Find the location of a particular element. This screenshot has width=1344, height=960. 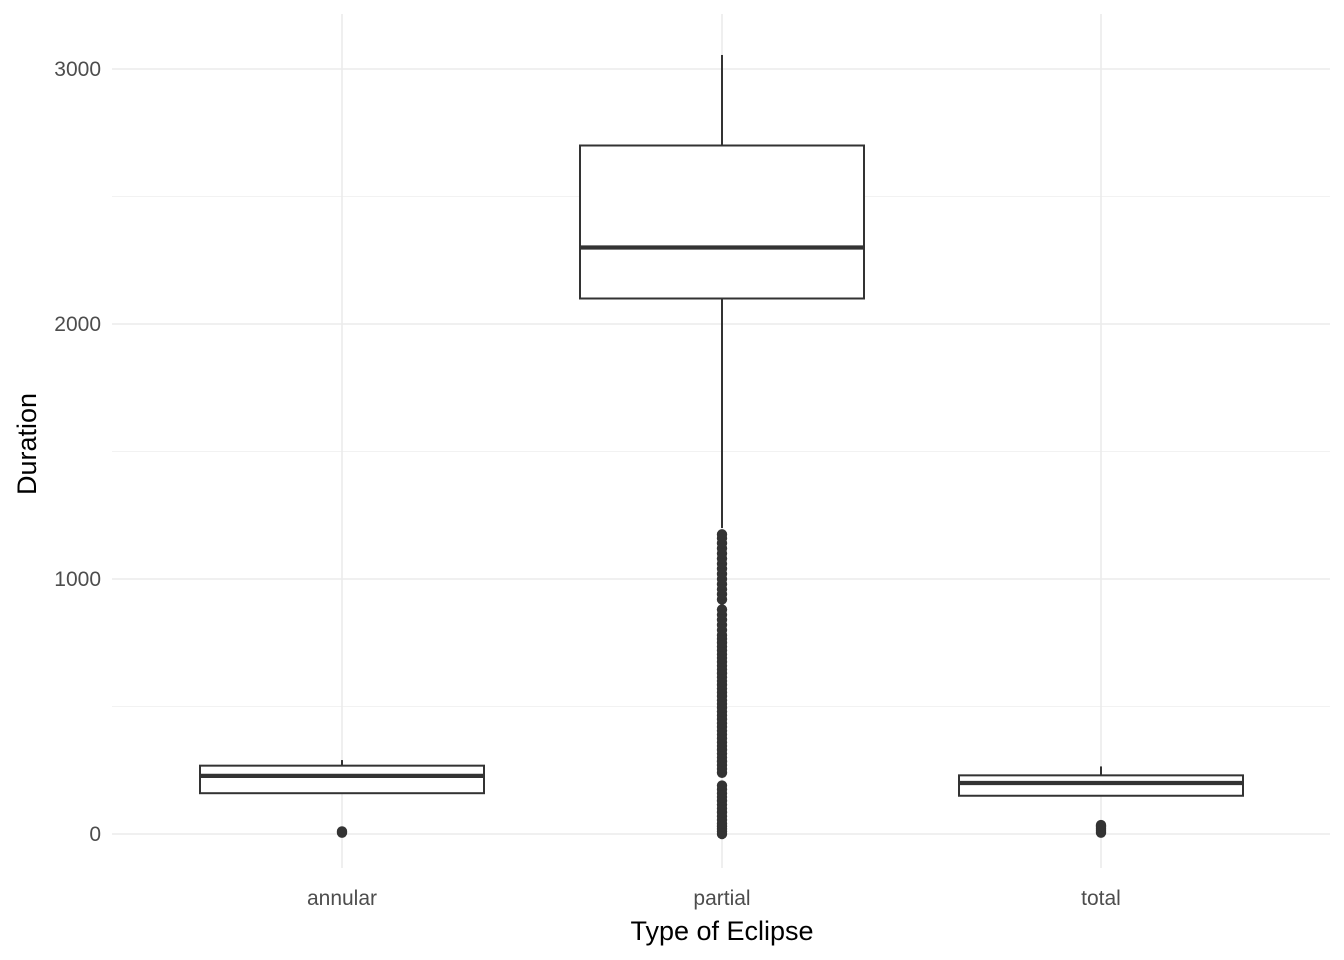

box-group-annular is located at coordinates (342, 799).